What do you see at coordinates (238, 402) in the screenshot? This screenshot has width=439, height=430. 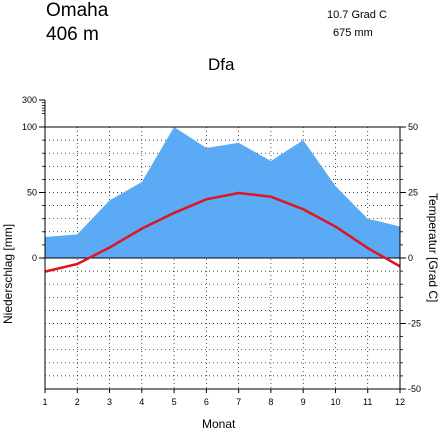 I see `x-tick-label: 7` at bounding box center [238, 402].